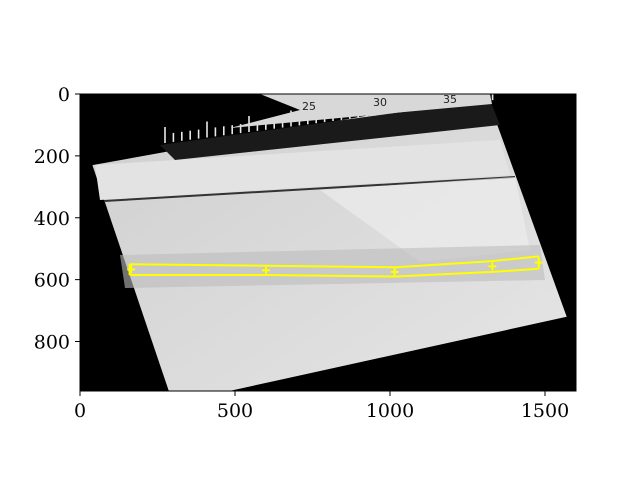 This screenshot has height=480, width=640. I want to click on y-tick-label: 200, so click(52, 157).